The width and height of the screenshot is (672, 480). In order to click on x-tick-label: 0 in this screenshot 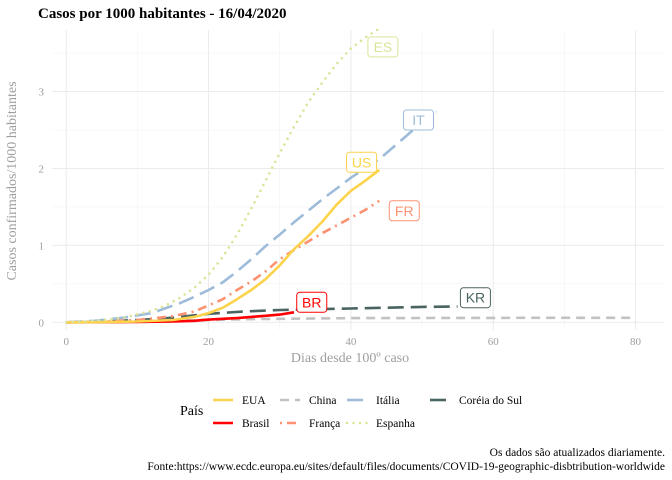, I will do `click(66, 342)`.